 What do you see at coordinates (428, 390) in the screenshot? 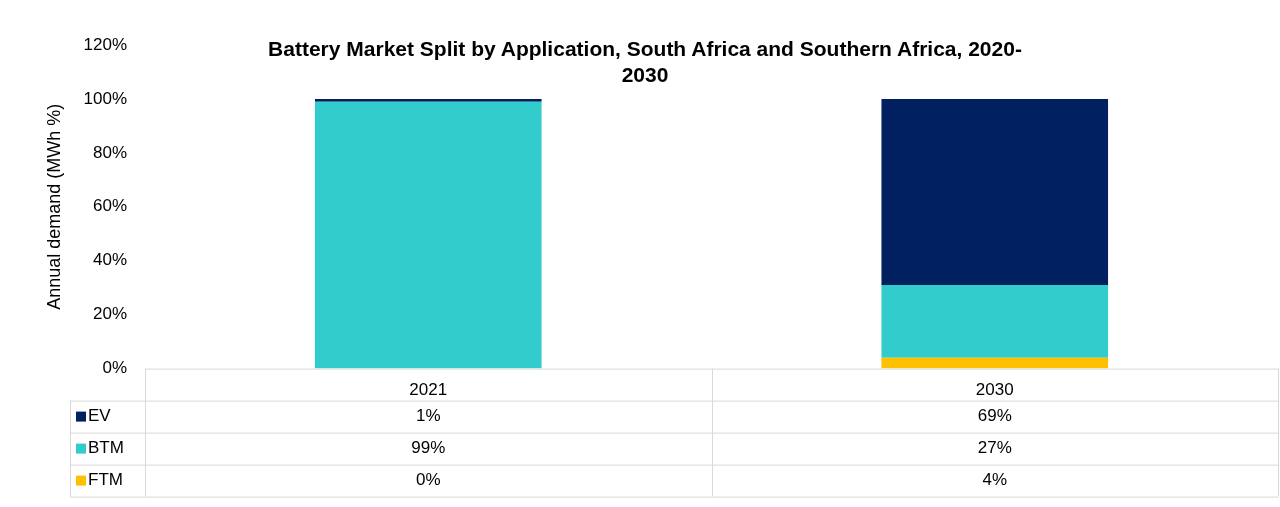
I see `x-tick-label: 2021` at bounding box center [428, 390].